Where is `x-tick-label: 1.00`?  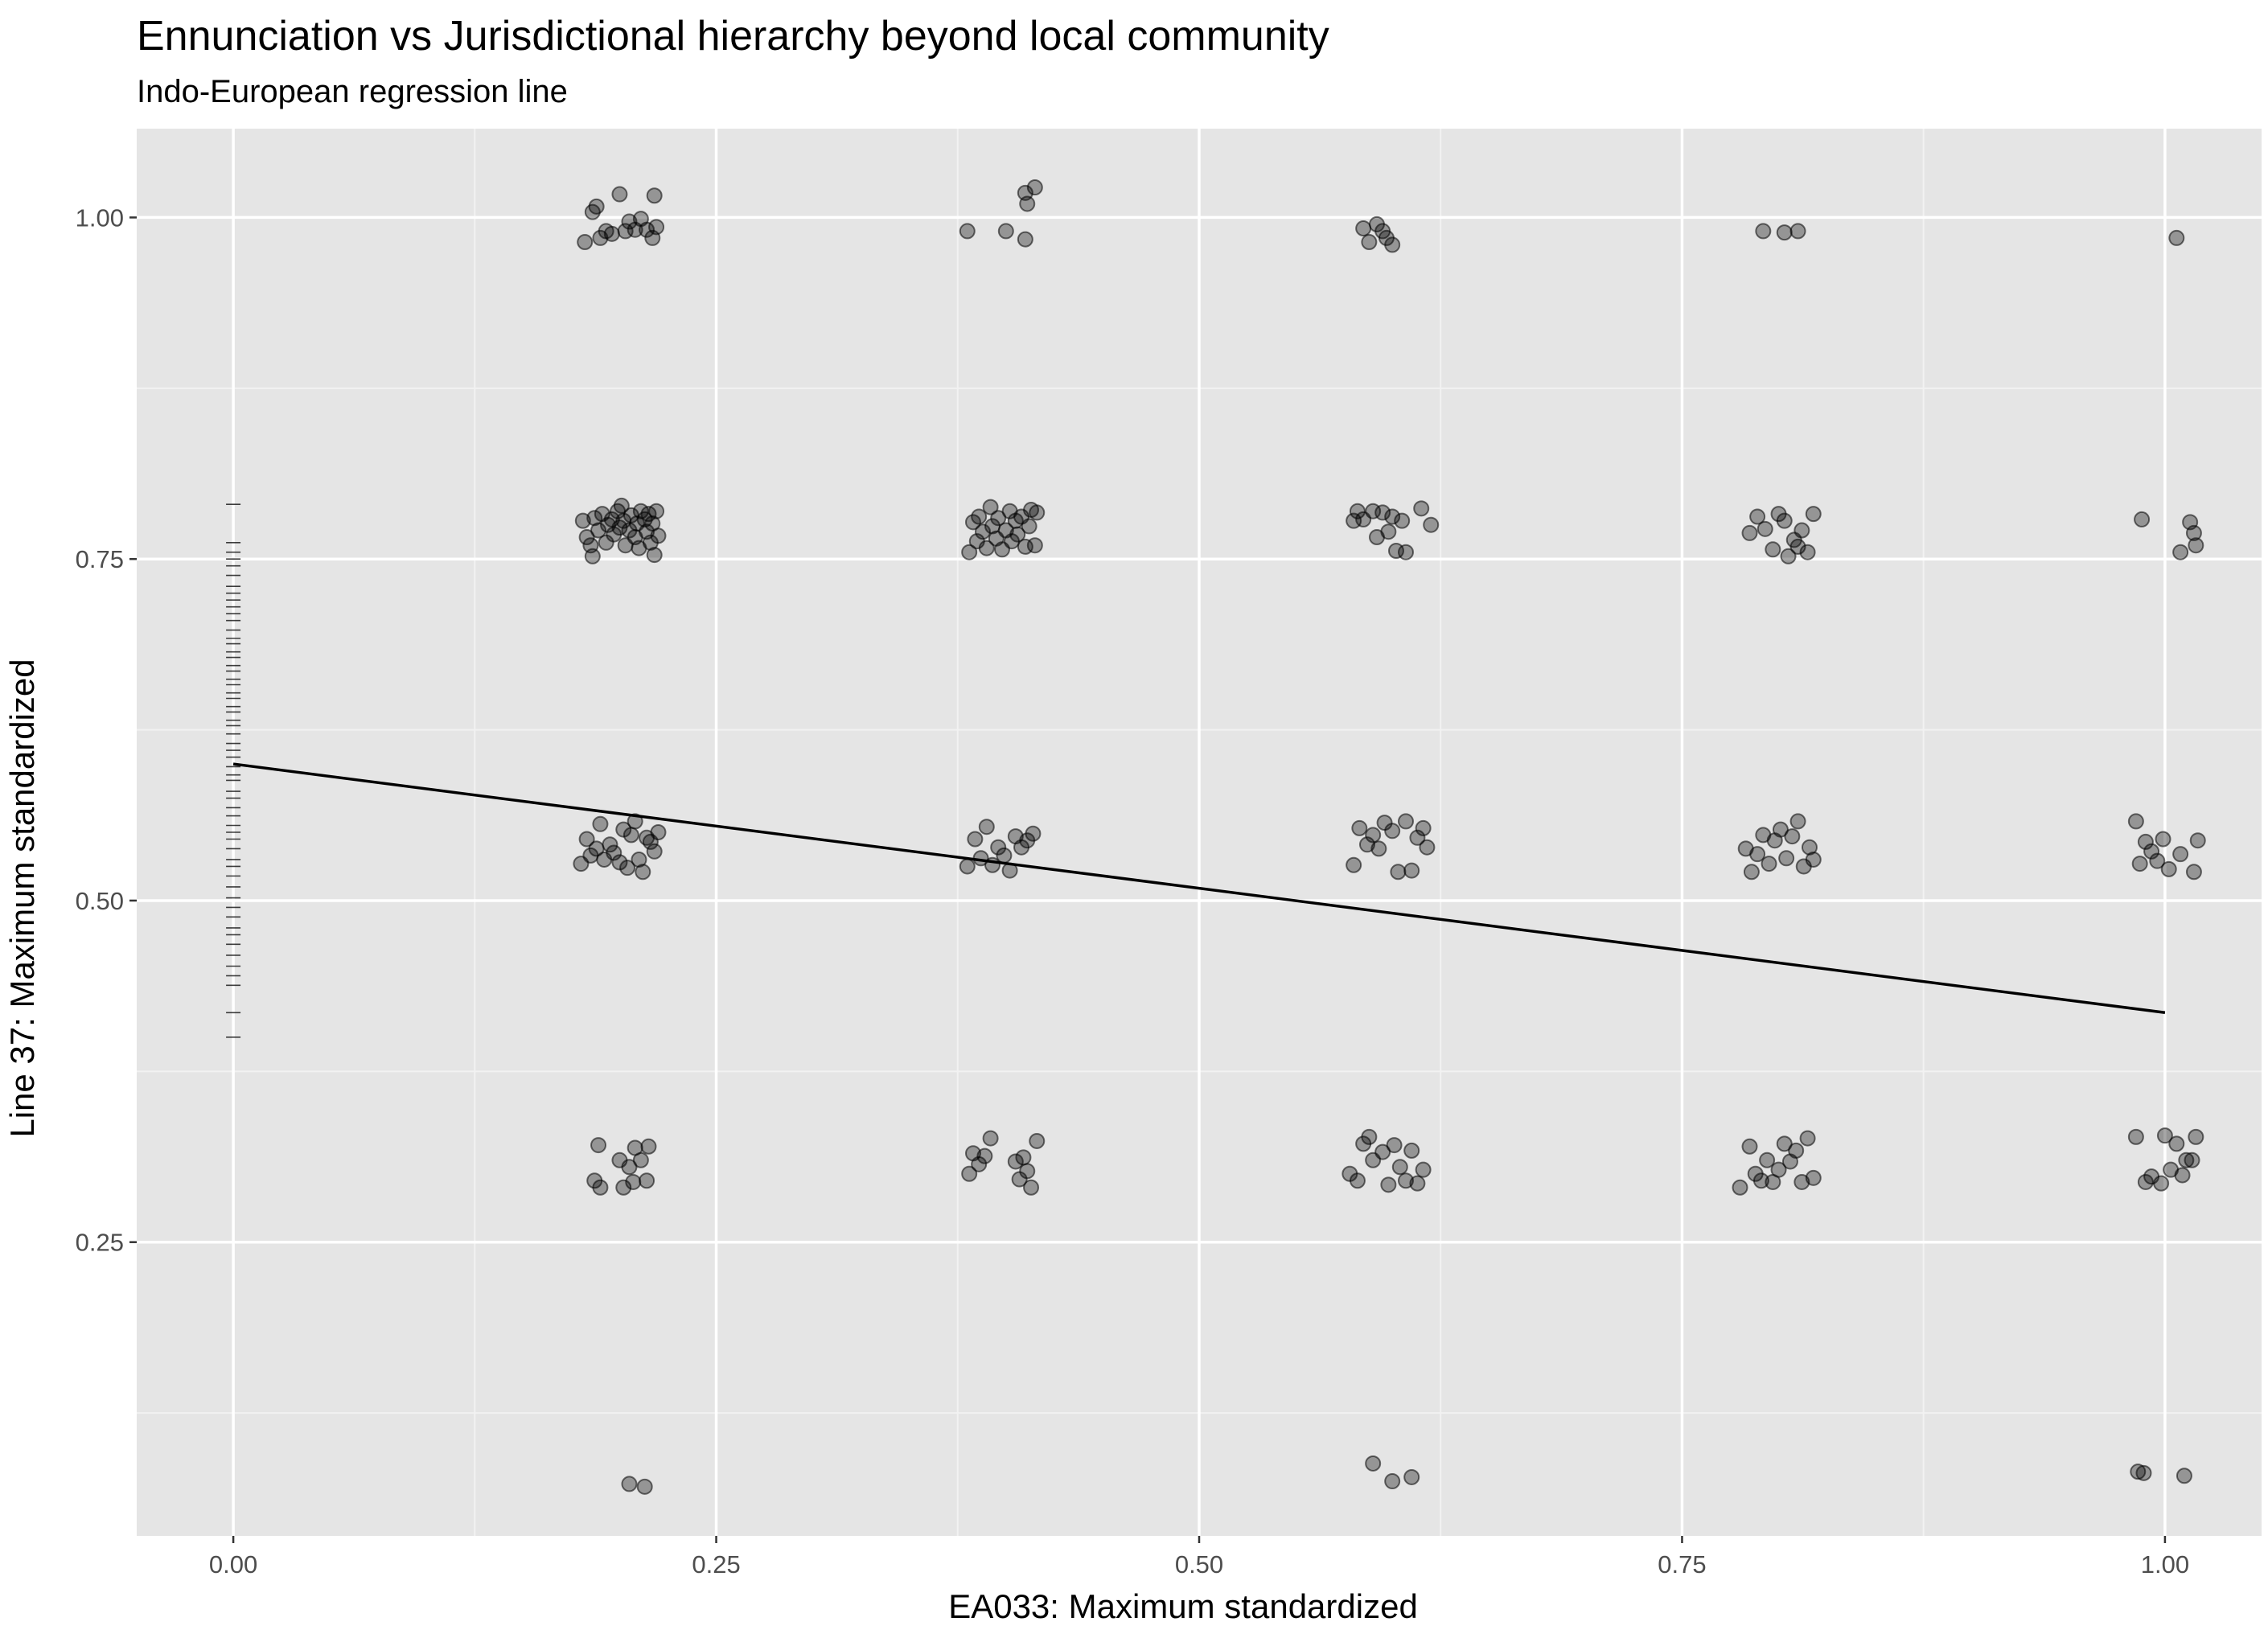 x-tick-label: 1.00 is located at coordinates (2165, 1564).